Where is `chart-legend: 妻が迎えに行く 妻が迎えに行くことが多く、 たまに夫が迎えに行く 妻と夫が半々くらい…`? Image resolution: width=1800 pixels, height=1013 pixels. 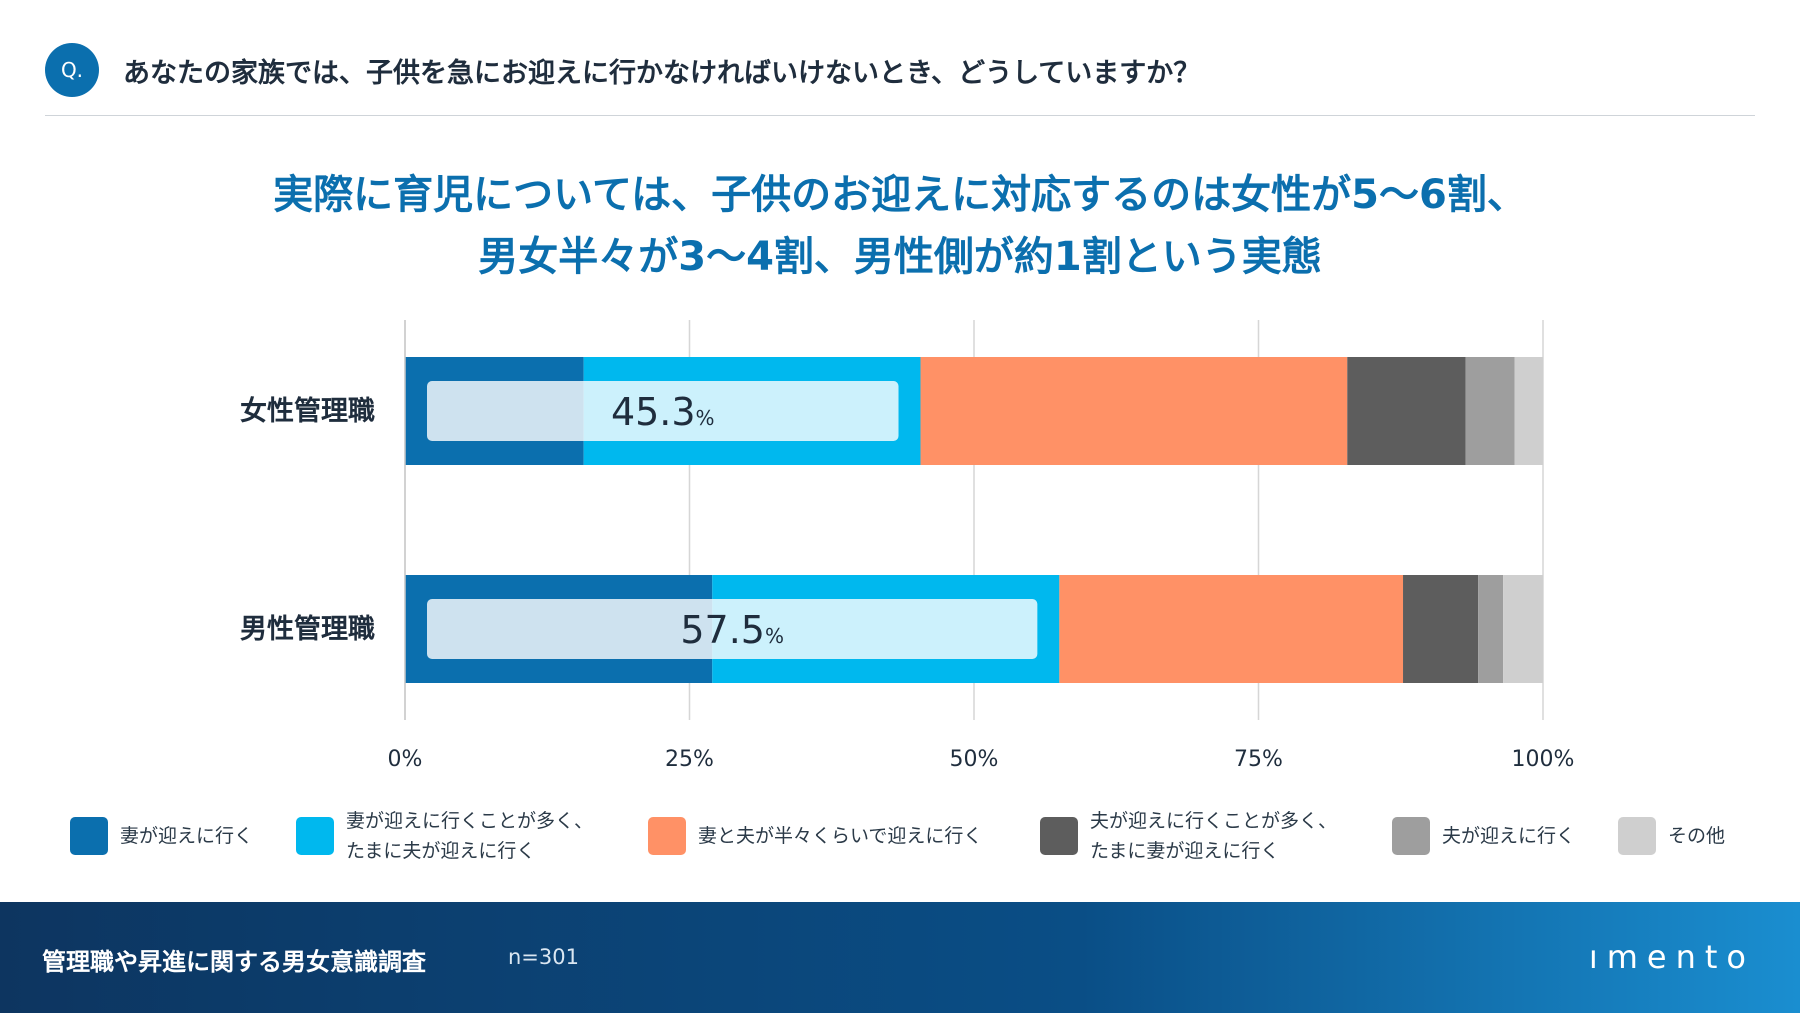 chart-legend: 妻が迎えに行く 妻が迎えに行くことが多く、 たまに夫が迎えに行く 妻と夫が半々くらい… is located at coordinates (920, 836).